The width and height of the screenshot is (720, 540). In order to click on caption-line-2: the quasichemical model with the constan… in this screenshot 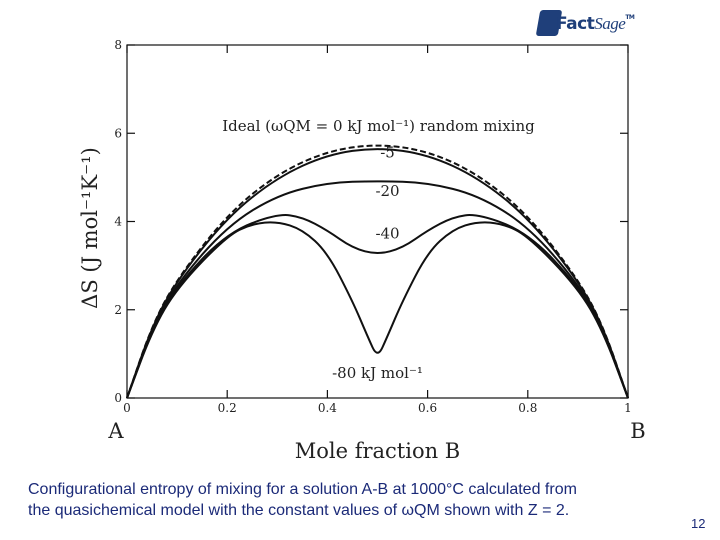, I will do `click(299, 510)`.